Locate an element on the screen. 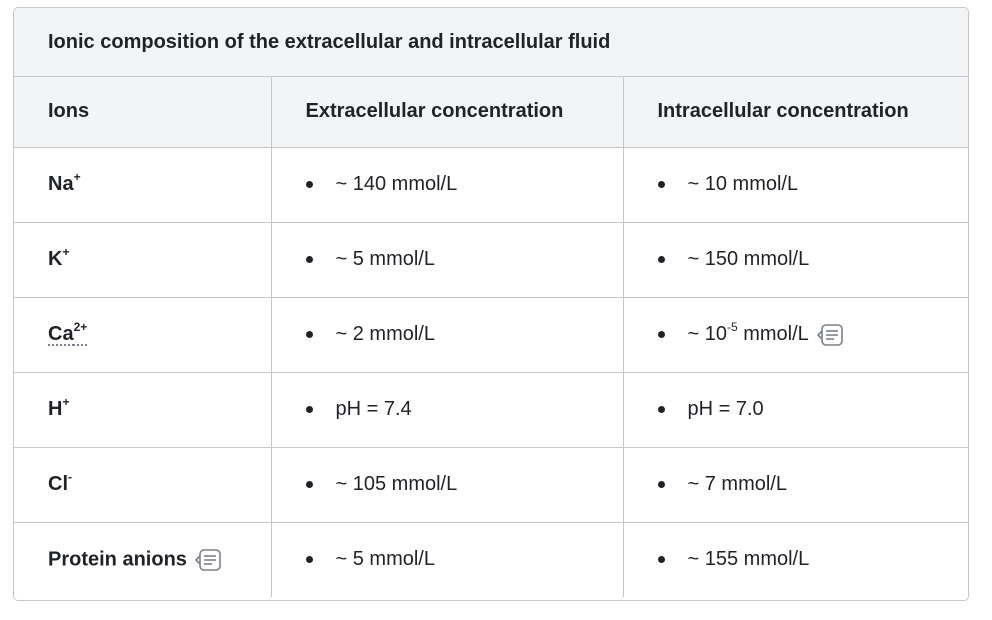 The height and width of the screenshot is (620, 992). intra-cell: ~ 10 mmol/L is located at coordinates (795, 185).